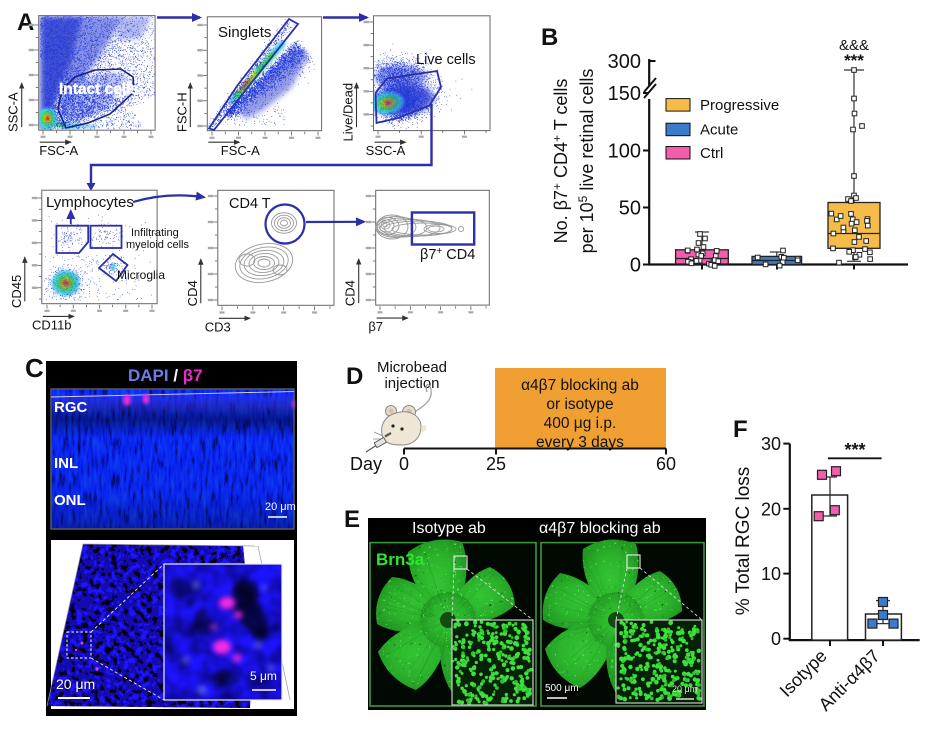 This screenshot has height=744, width=928. I want to click on svg-text: β7, so click(375, 326).